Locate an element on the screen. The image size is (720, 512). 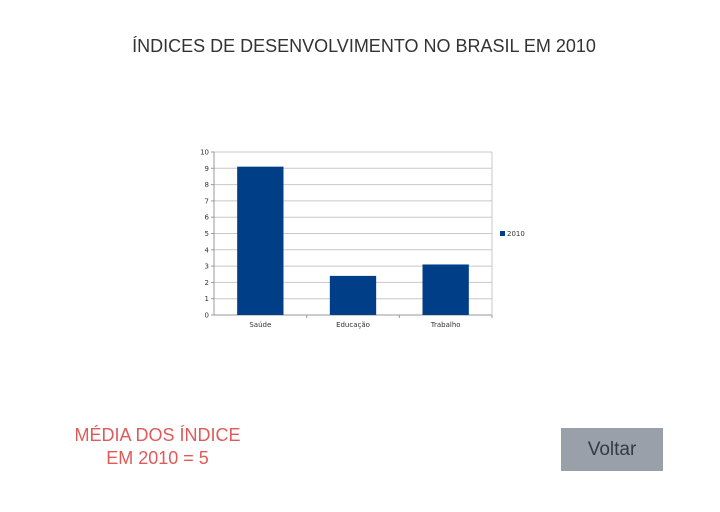
bar-educação is located at coordinates (353, 295).